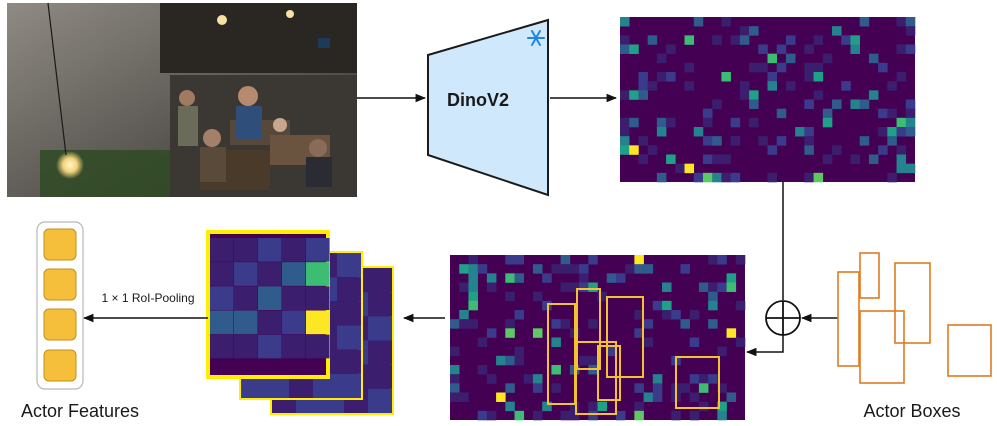 The width and height of the screenshot is (997, 426). I want to click on actor-feature-cell, so click(60, 284).